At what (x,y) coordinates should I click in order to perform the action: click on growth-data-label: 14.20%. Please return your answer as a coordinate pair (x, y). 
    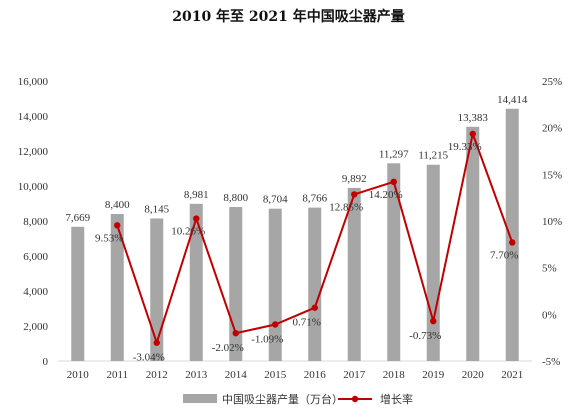
    Looking at the image, I should click on (386, 195).